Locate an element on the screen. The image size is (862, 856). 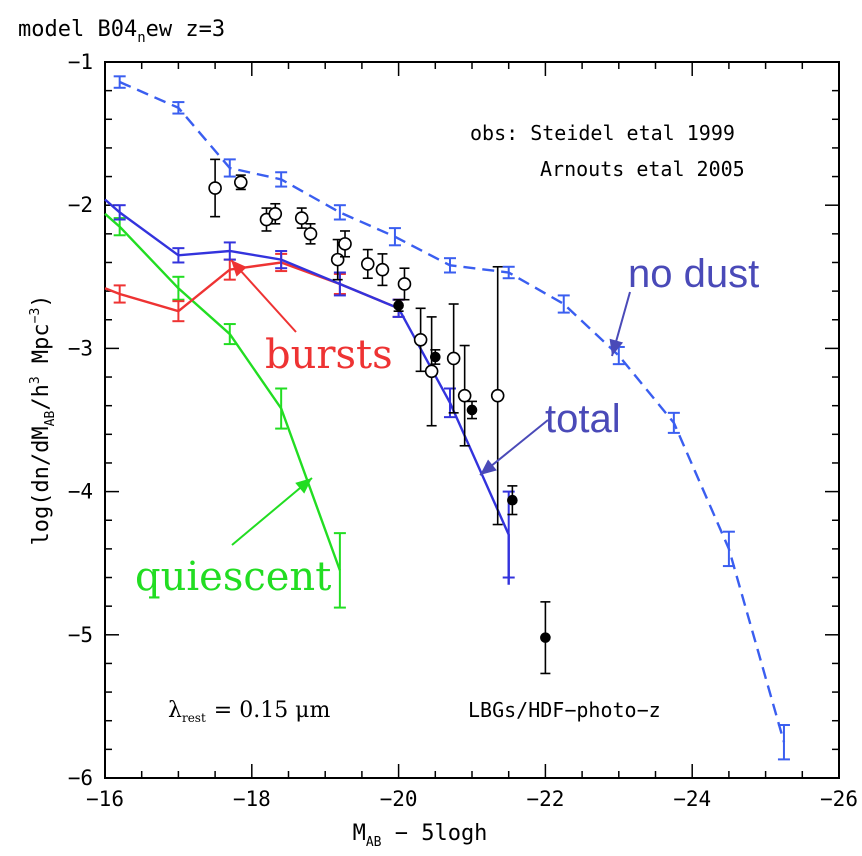
arrow-quiescent is located at coordinates (272, 511).